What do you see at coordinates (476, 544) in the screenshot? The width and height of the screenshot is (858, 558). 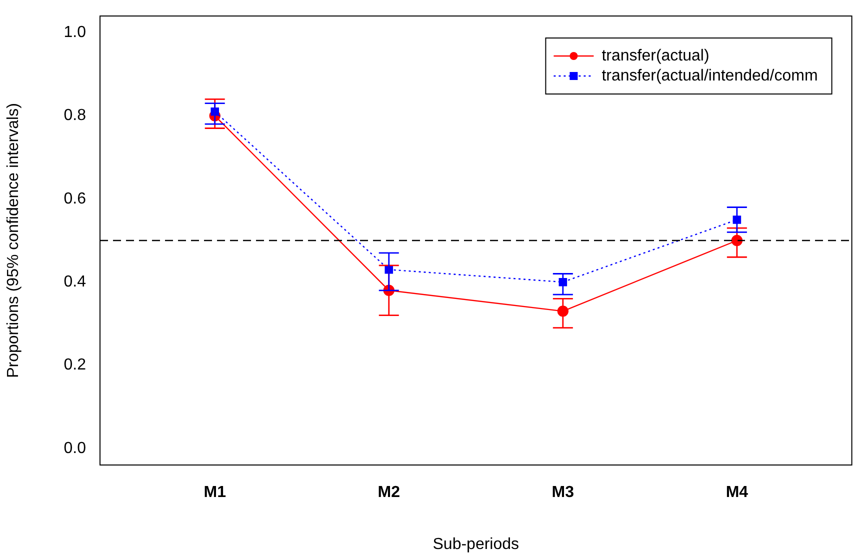 I see `x-axis-title: Sub-periods` at bounding box center [476, 544].